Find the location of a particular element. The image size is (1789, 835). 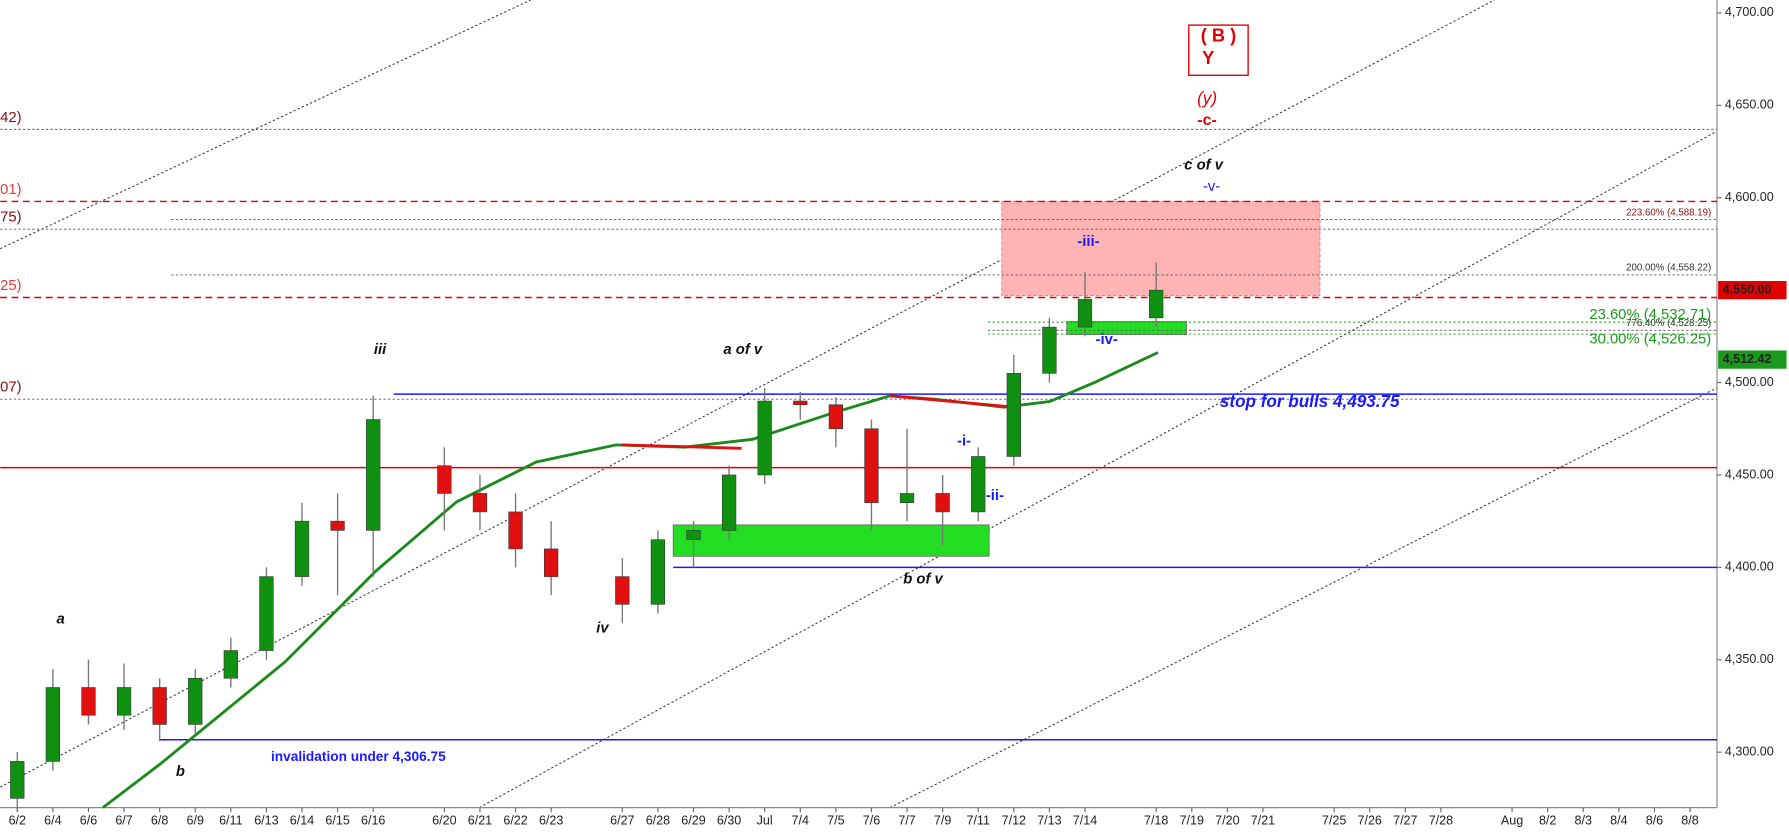

y-tick-label: 4,400.00 is located at coordinates (1749, 567).